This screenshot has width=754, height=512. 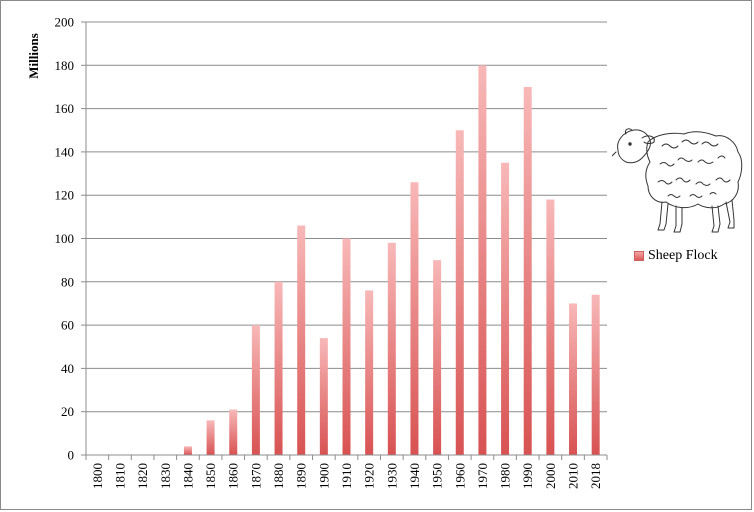 What do you see at coordinates (639, 256) in the screenshot?
I see `legend-swatch` at bounding box center [639, 256].